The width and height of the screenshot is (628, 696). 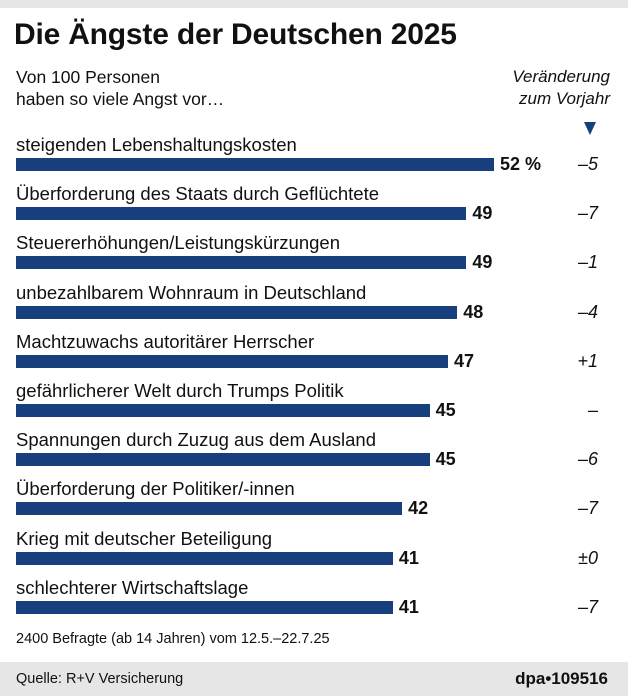 What do you see at coordinates (592, 410) in the screenshot?
I see `change-value-label: –` at bounding box center [592, 410].